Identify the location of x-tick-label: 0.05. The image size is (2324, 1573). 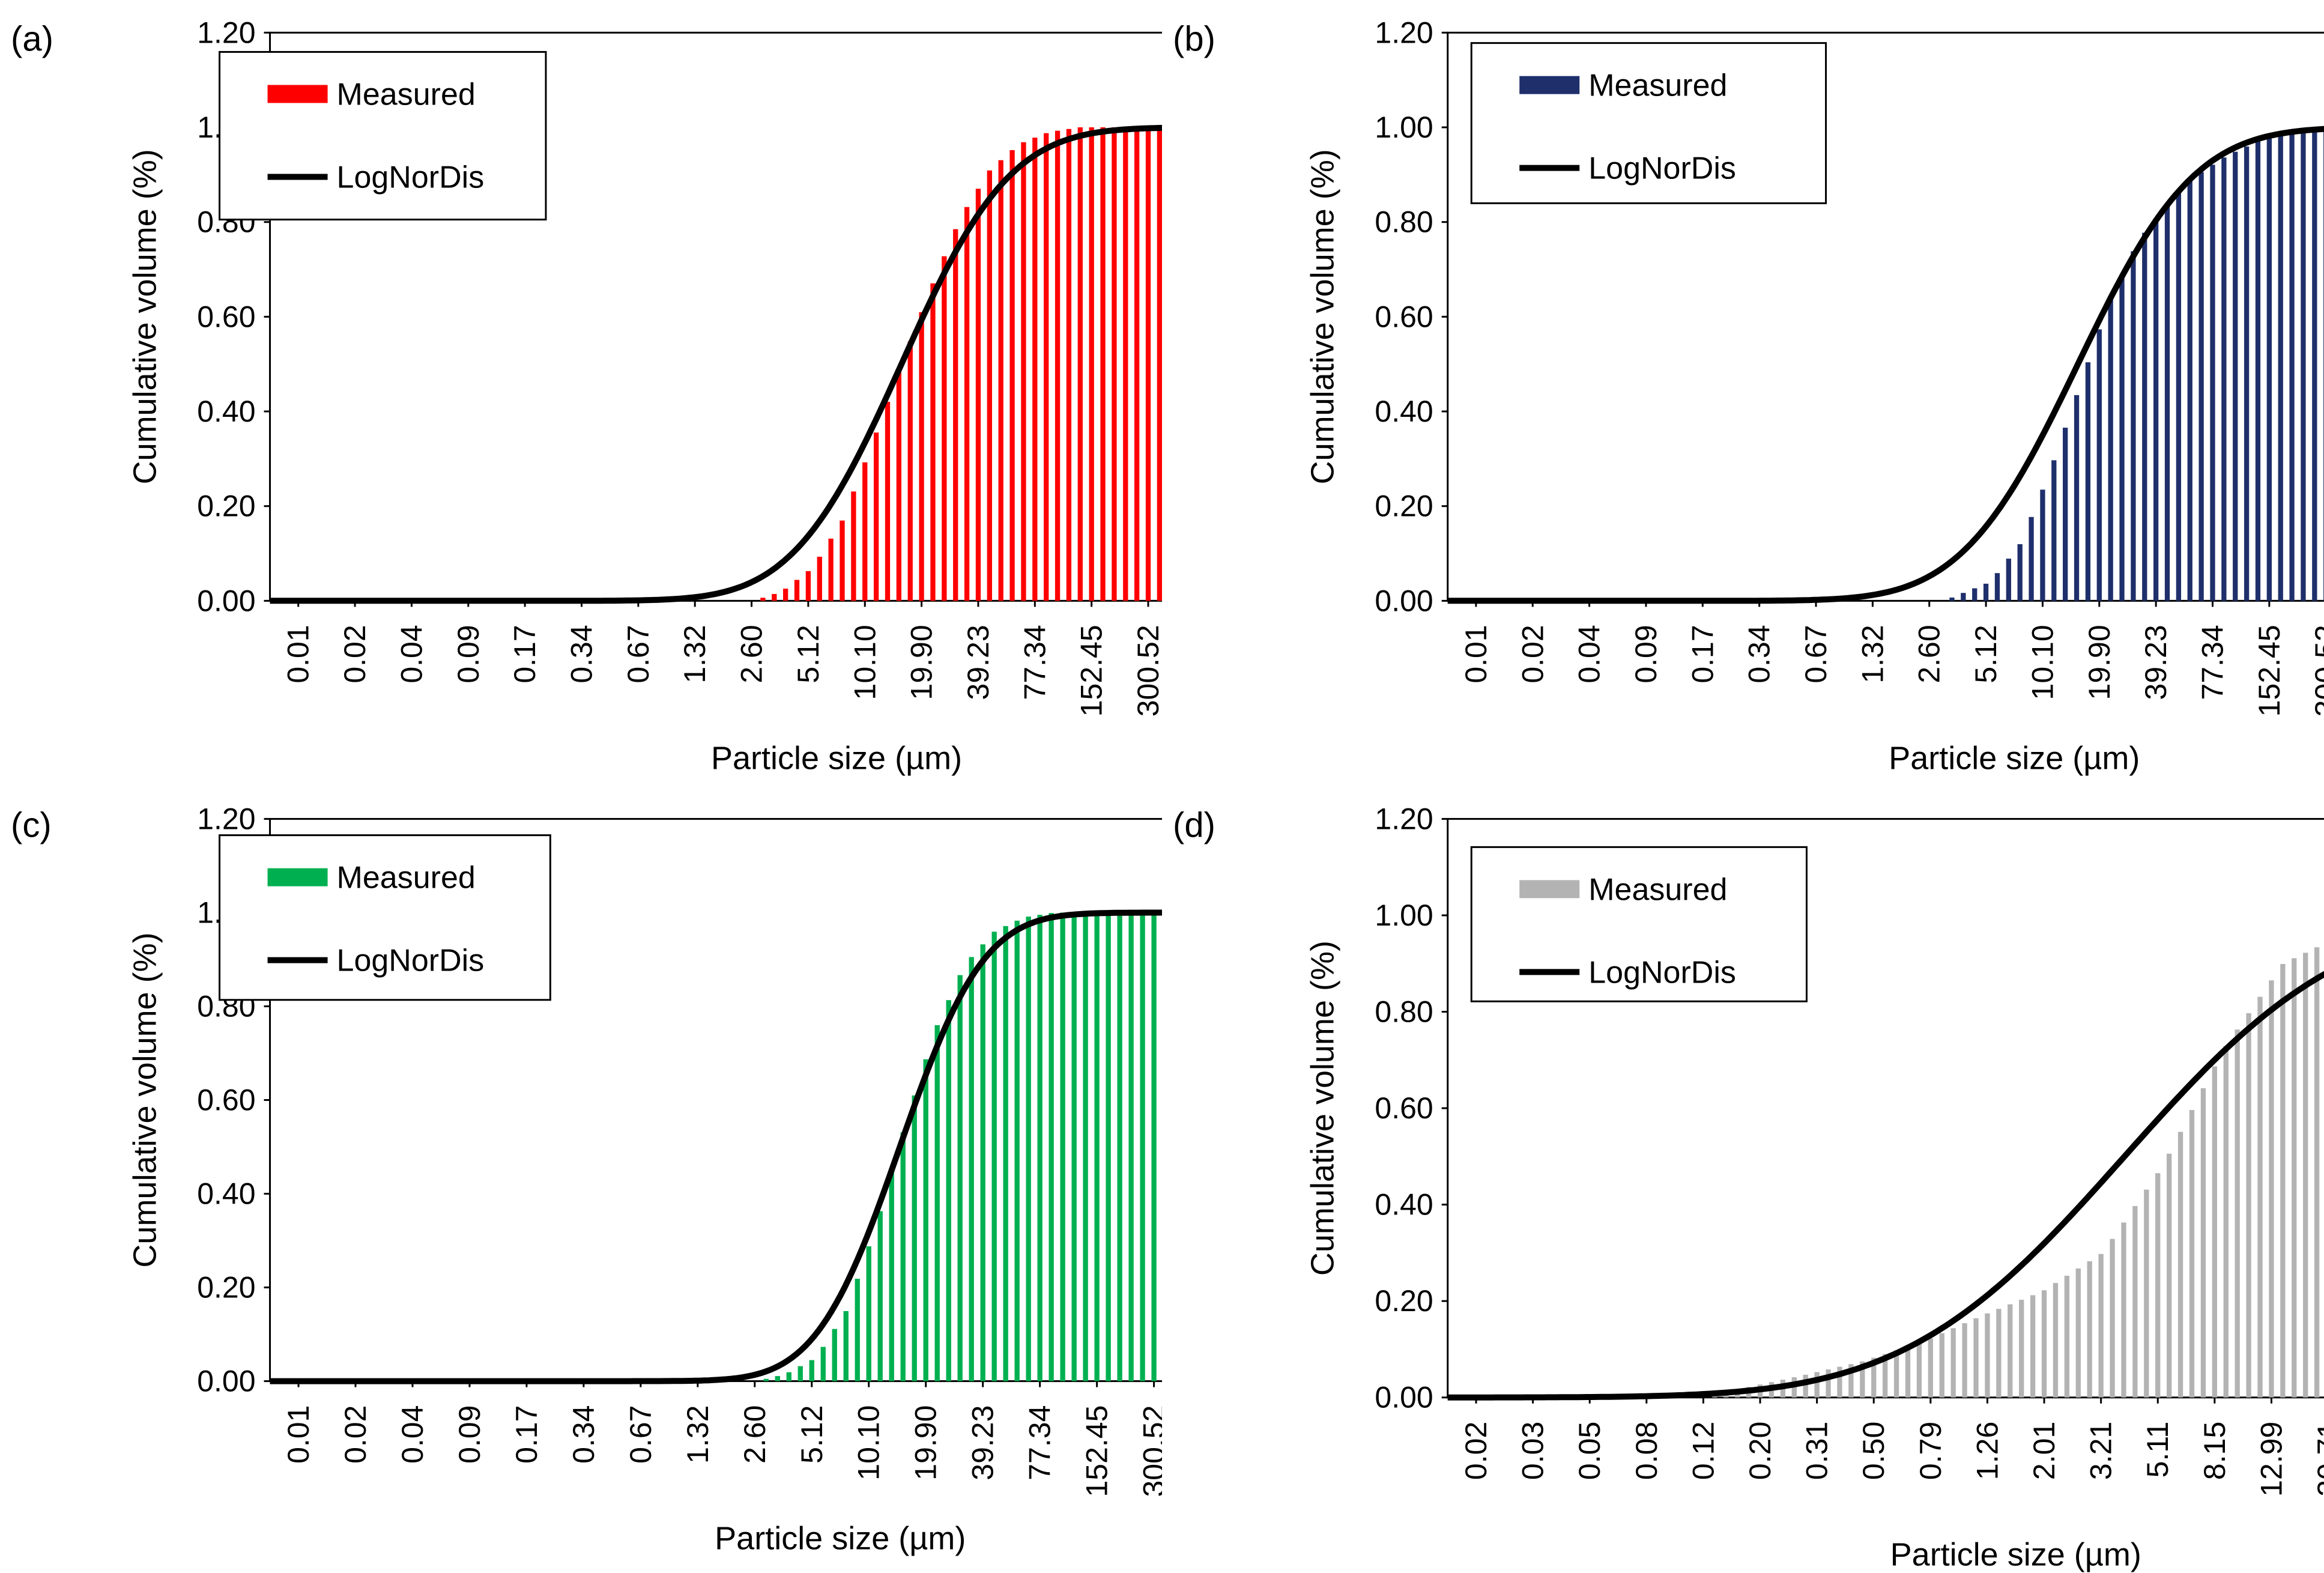
(1589, 1451).